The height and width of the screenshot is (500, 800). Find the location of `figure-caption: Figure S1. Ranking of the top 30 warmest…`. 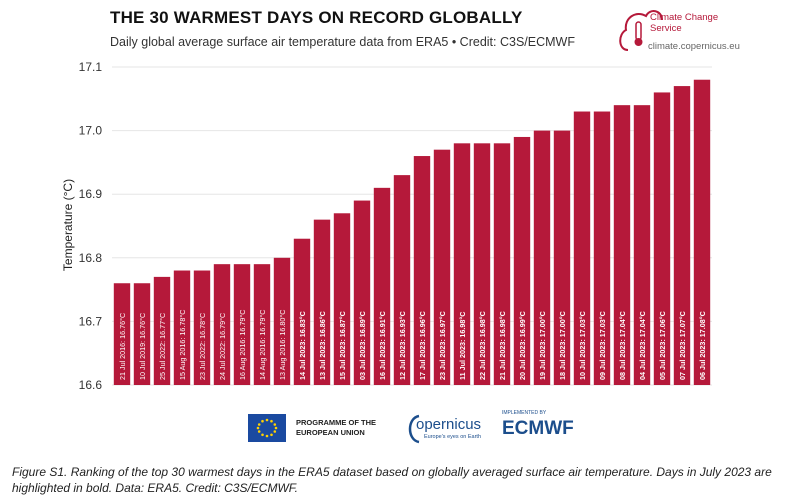

figure-caption: Figure S1. Ranking of the top 30 warmest… is located at coordinates (392, 480).